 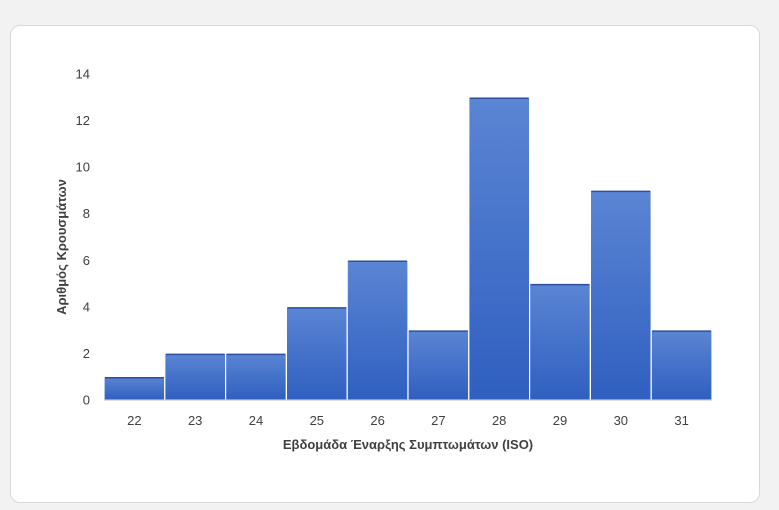 What do you see at coordinates (83, 167) in the screenshot?
I see `y-tick-label: 10` at bounding box center [83, 167].